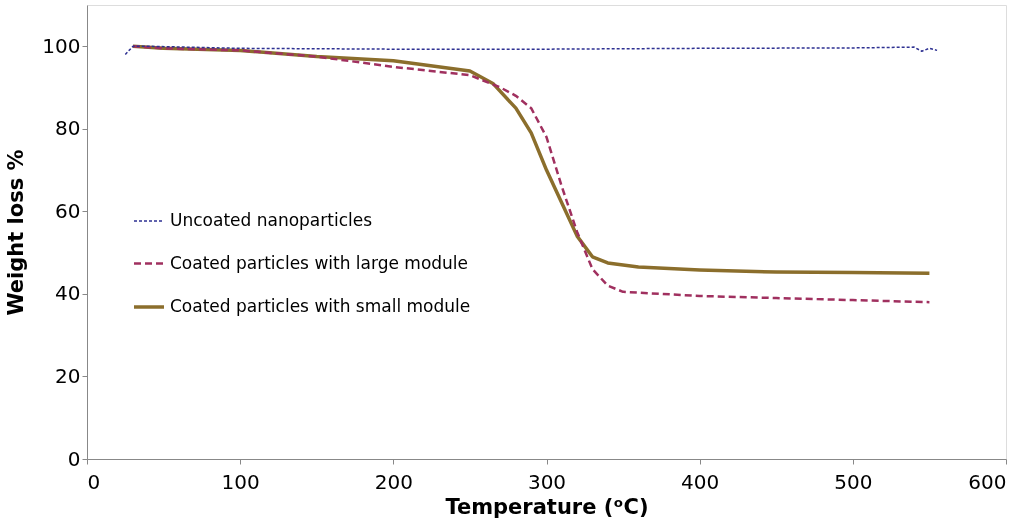  What do you see at coordinates (393, 481) in the screenshot?
I see `x-tick-label: 200` at bounding box center [393, 481].